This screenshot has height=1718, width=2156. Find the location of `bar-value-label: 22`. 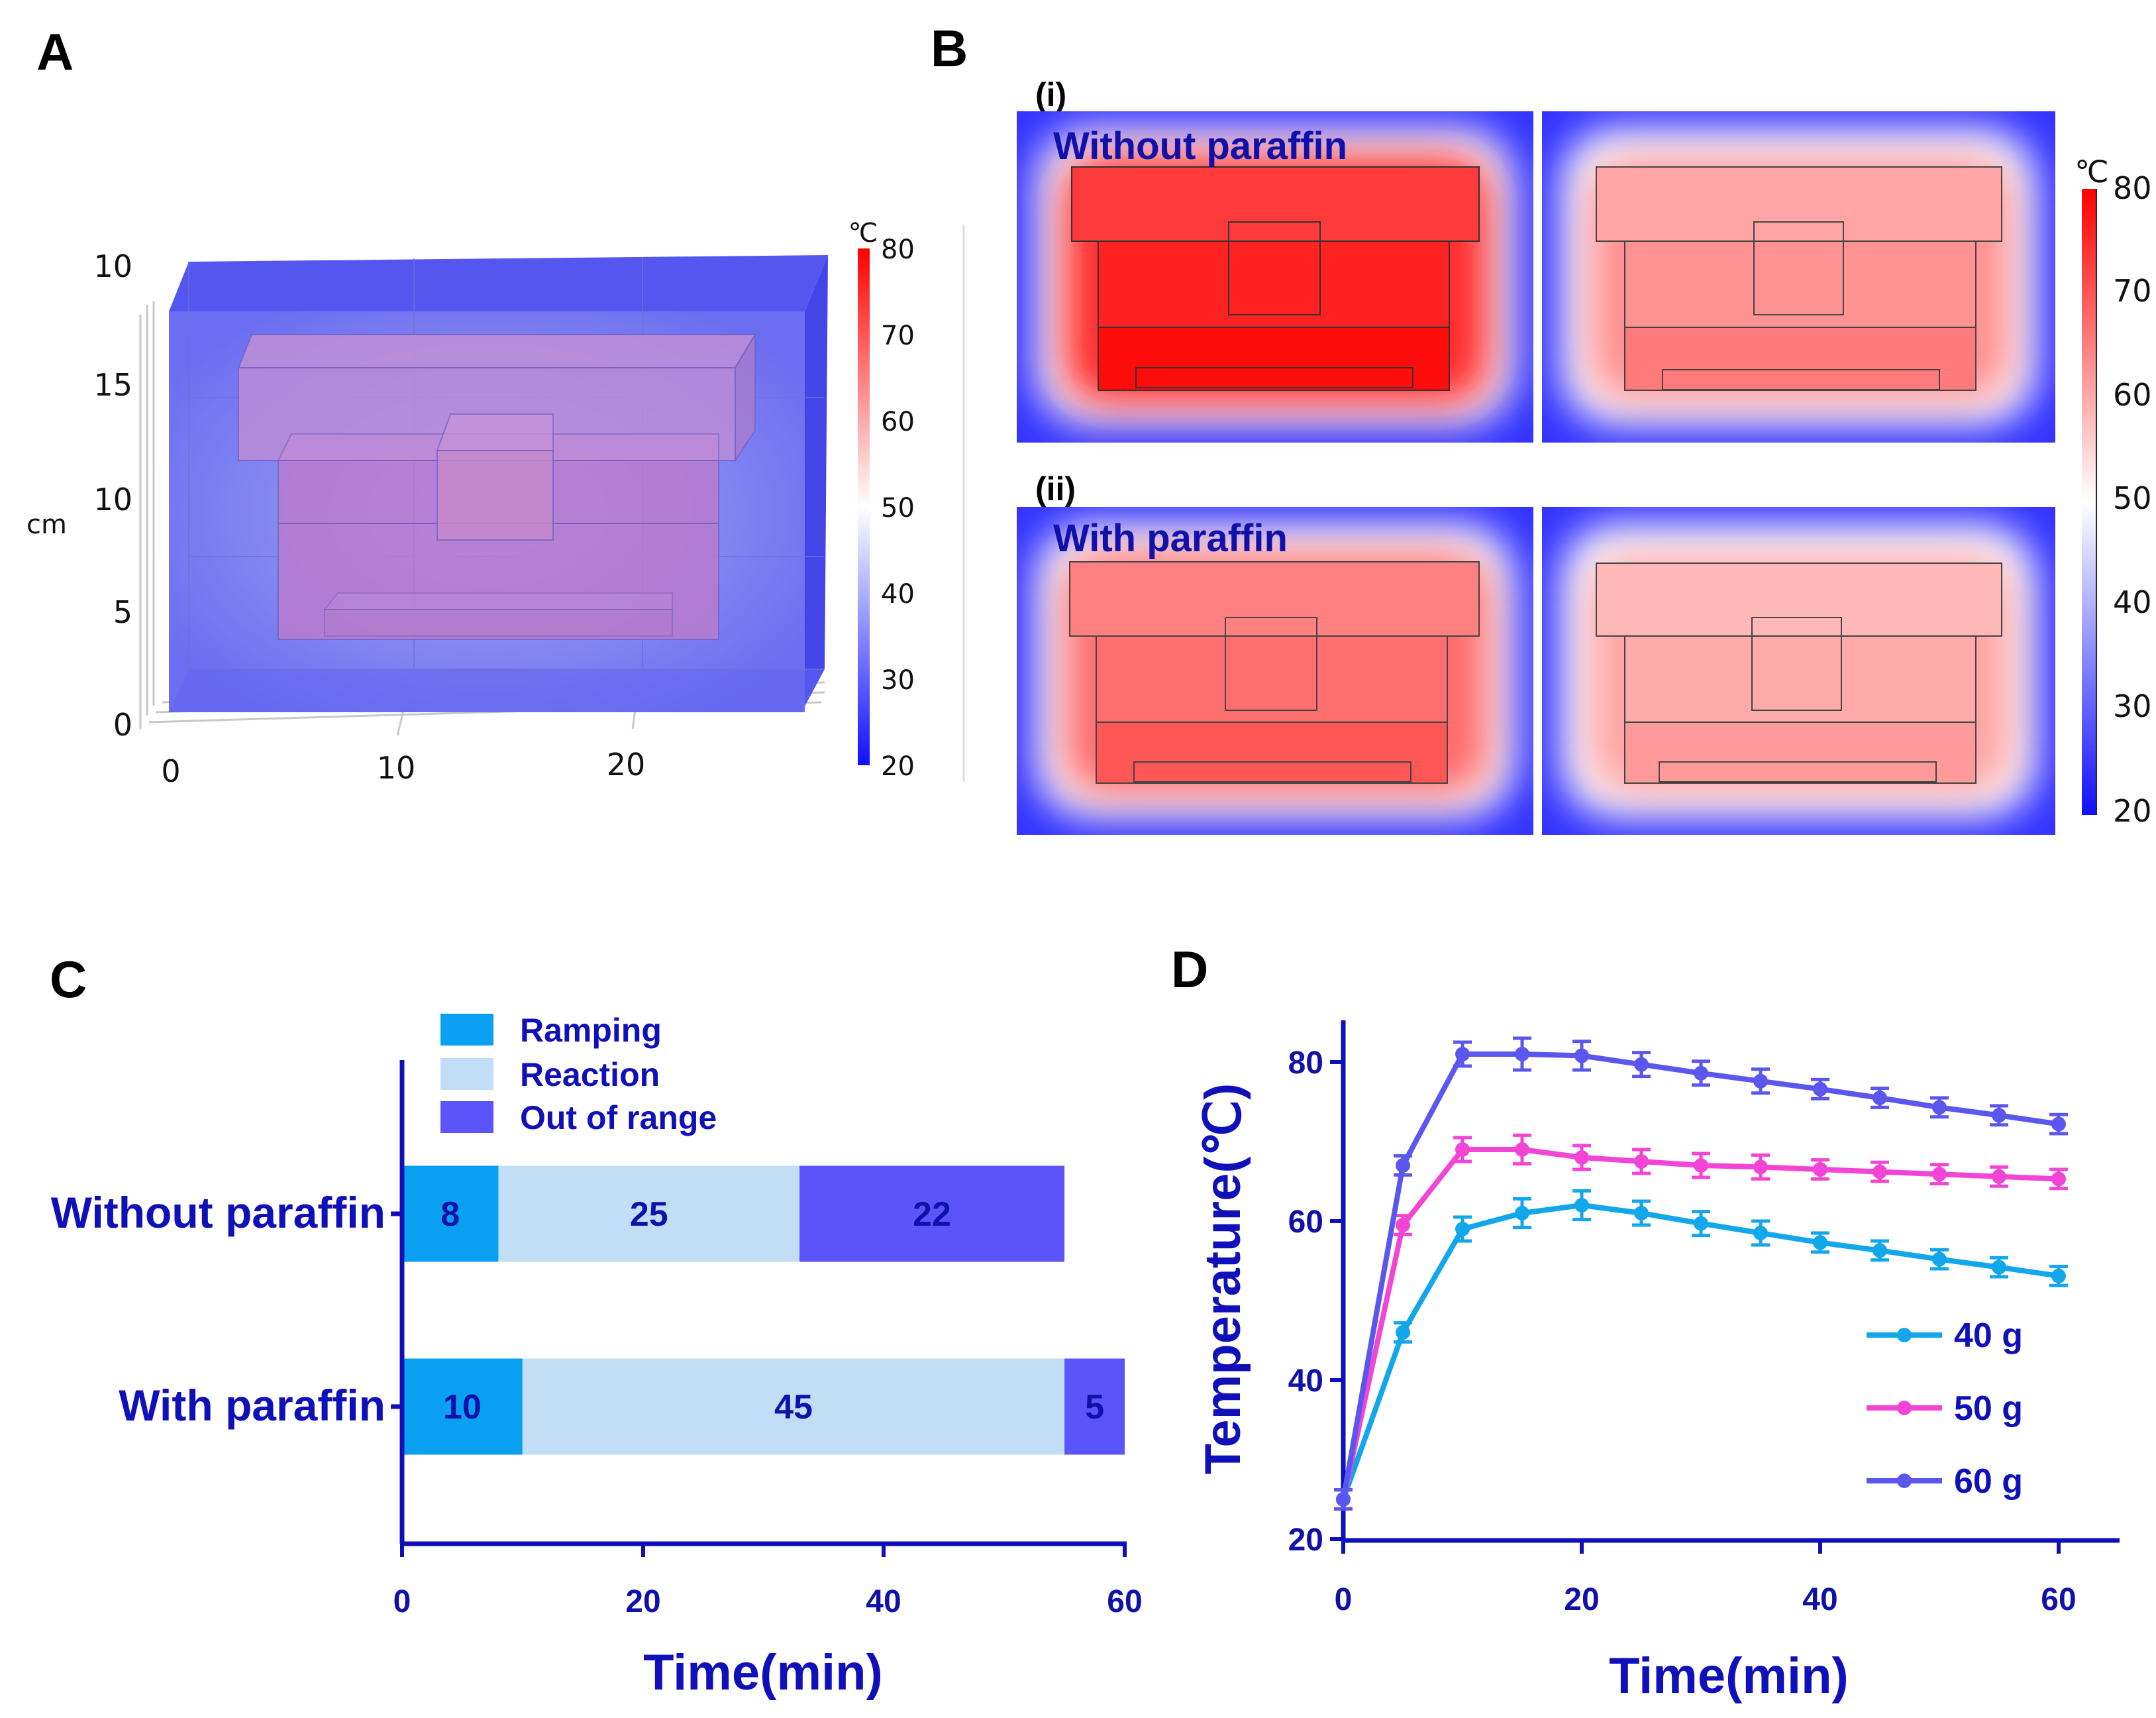

bar-value-label: 22 is located at coordinates (932, 1214).